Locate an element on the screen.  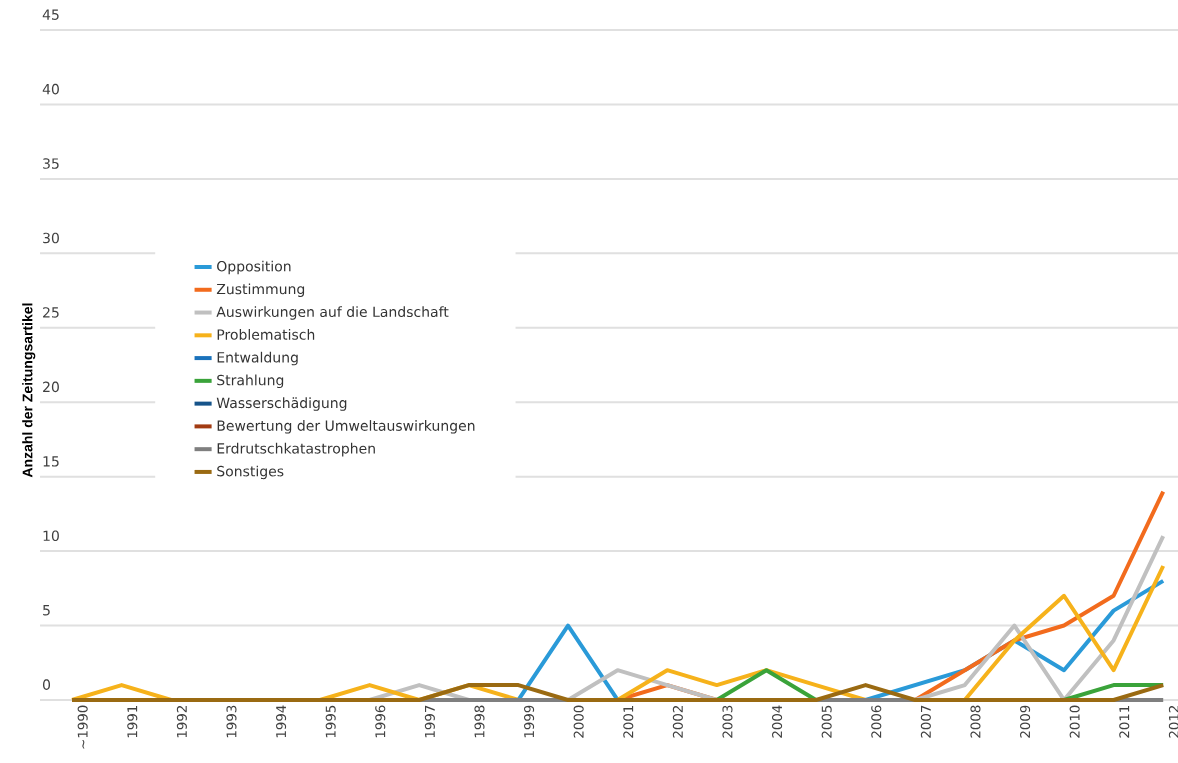
y-tick-label: 20 is located at coordinates (51, 387).